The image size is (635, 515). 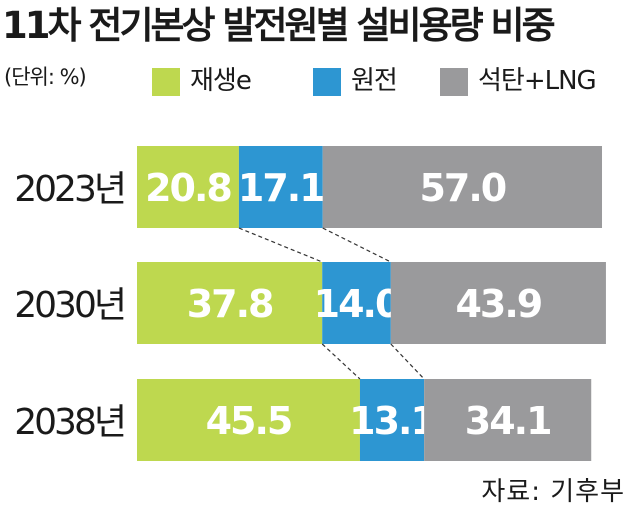 I want to click on legend-label-nuclear: 원전, so click(x=374, y=81).